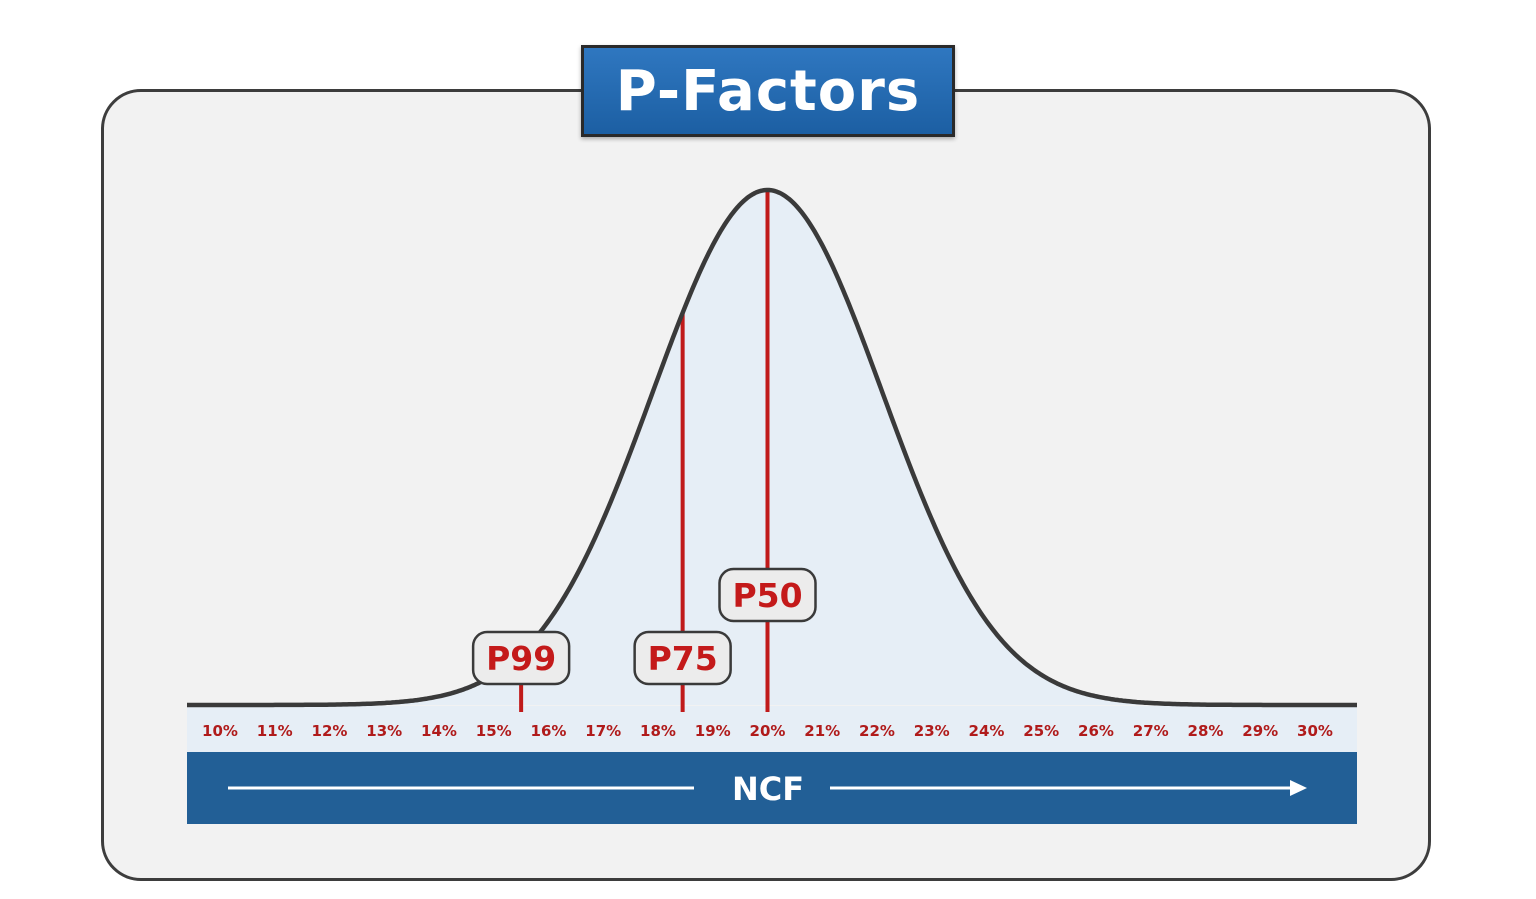 The height and width of the screenshot is (899, 1536). What do you see at coordinates (1260, 731) in the screenshot?
I see `tick-label: 29%` at bounding box center [1260, 731].